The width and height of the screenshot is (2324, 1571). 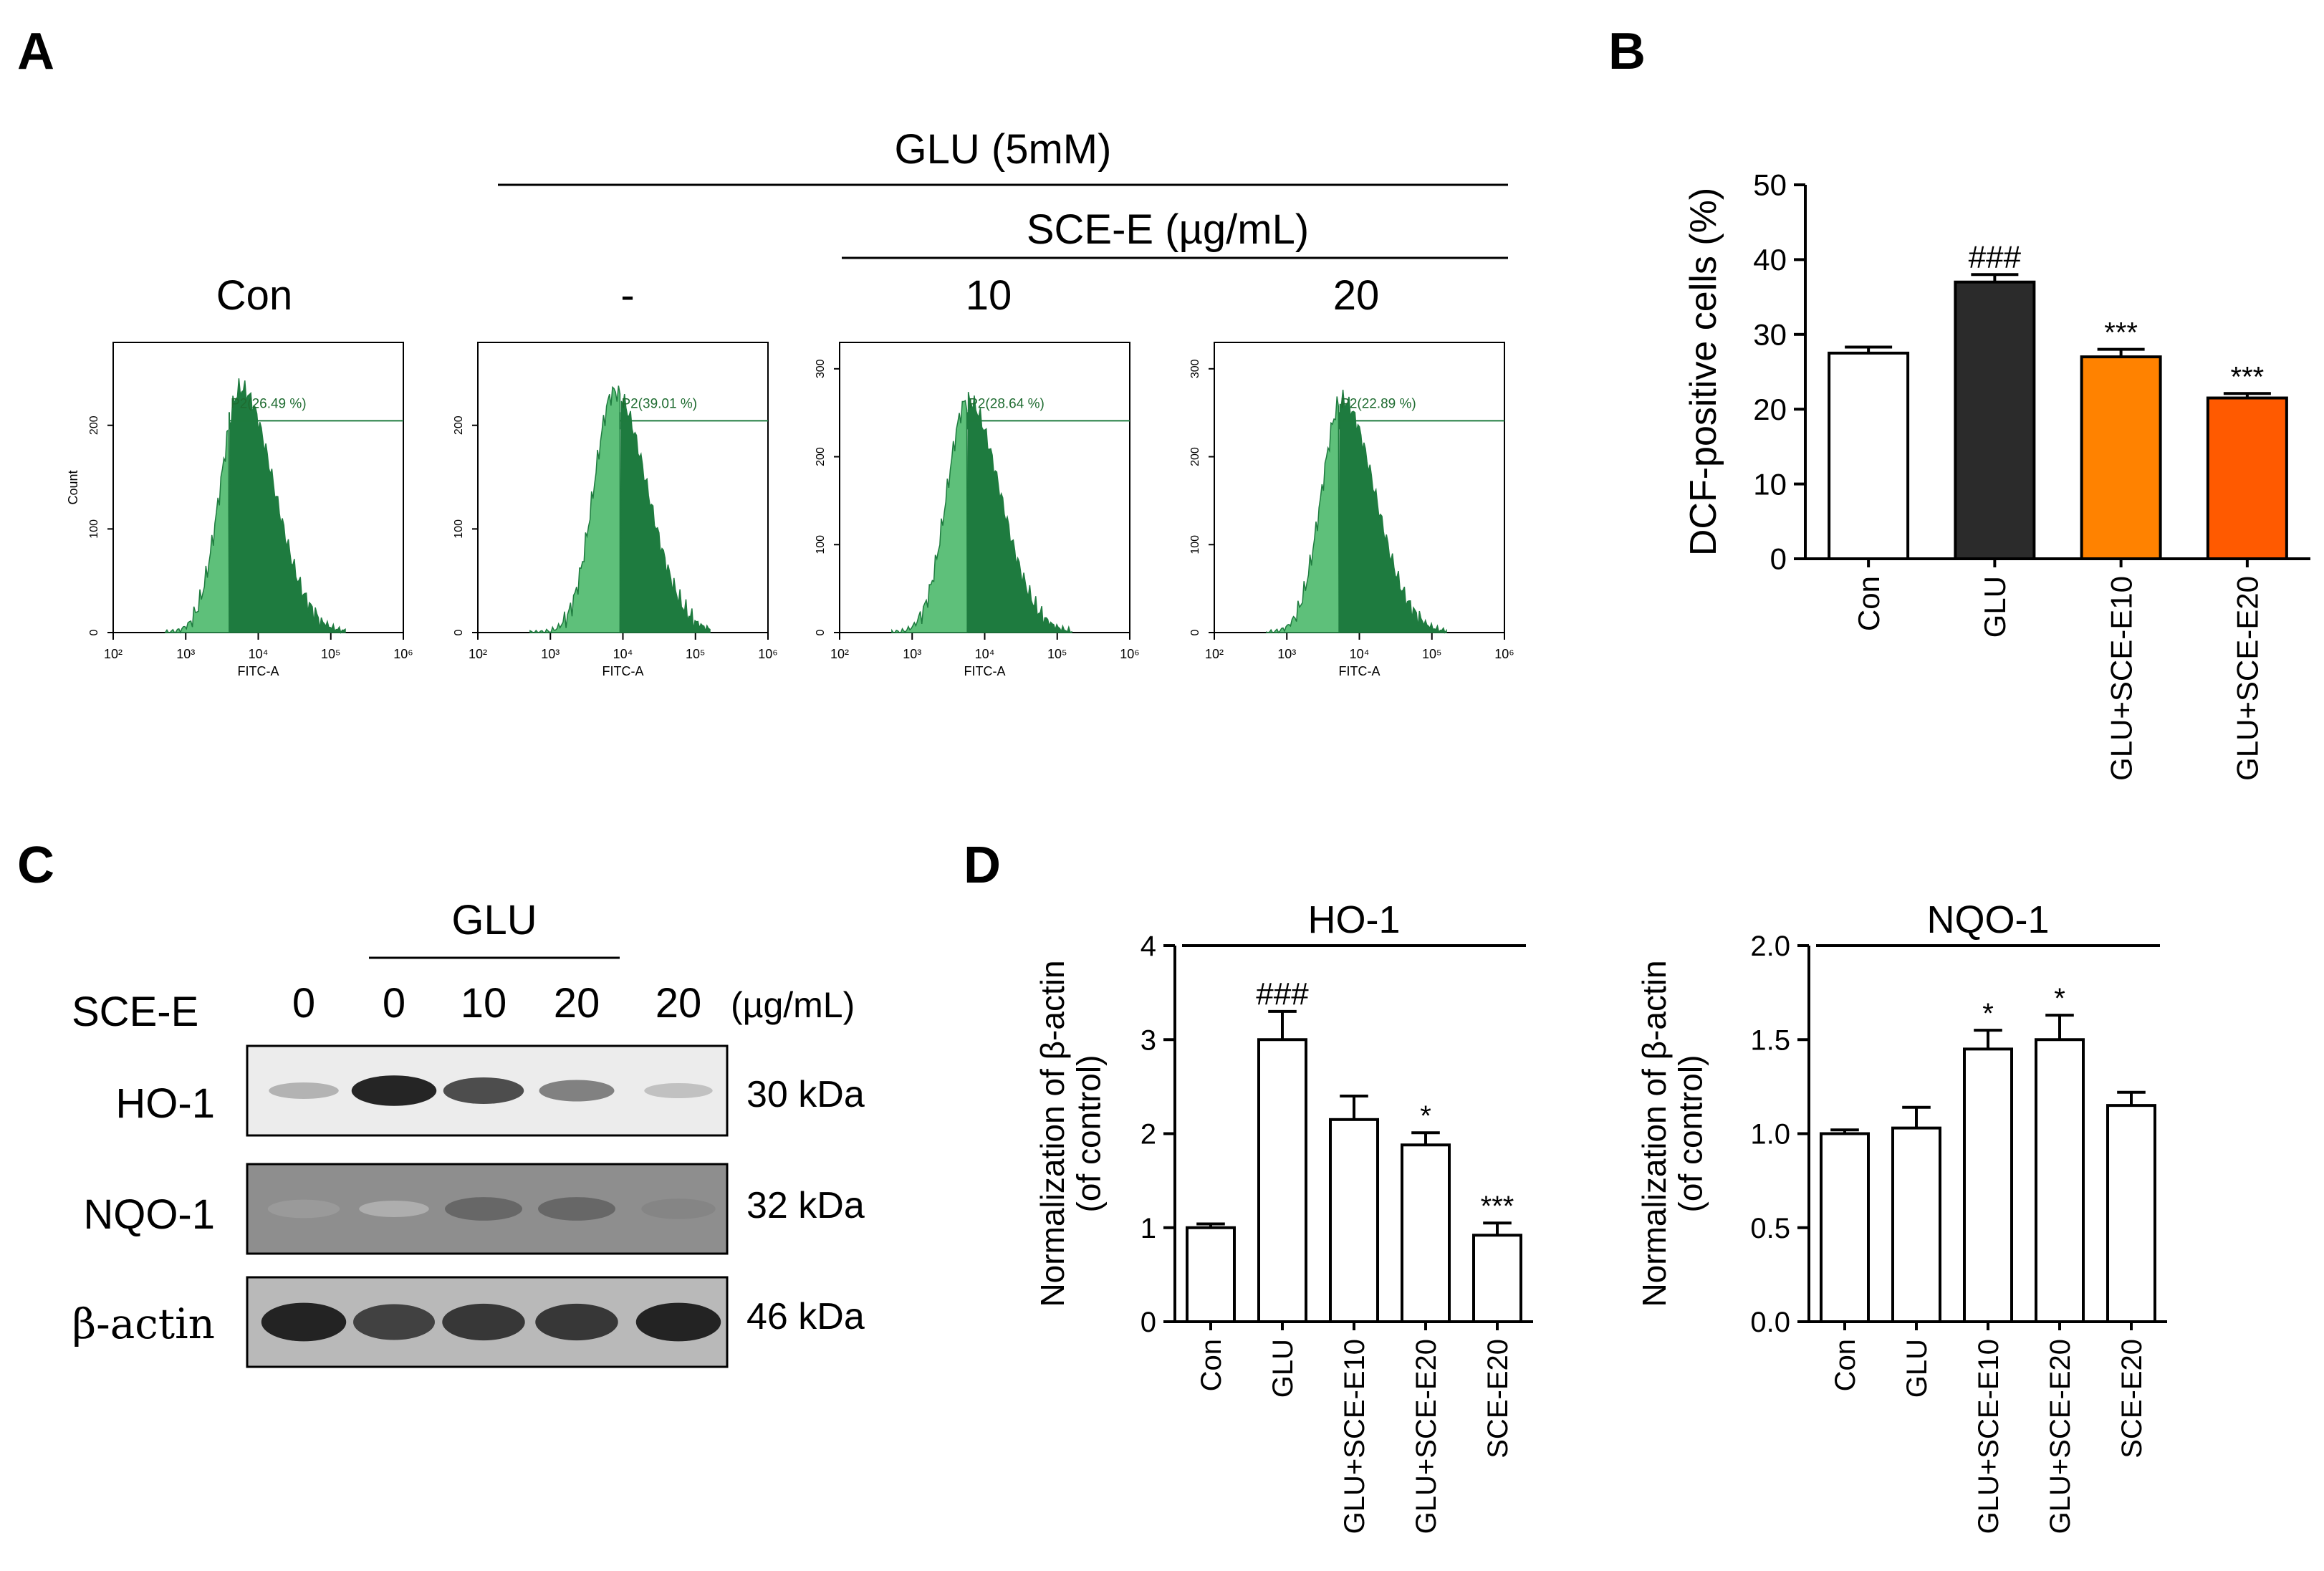 What do you see at coordinates (1770, 260) in the screenshot?
I see `y-tick-label: 40` at bounding box center [1770, 260].